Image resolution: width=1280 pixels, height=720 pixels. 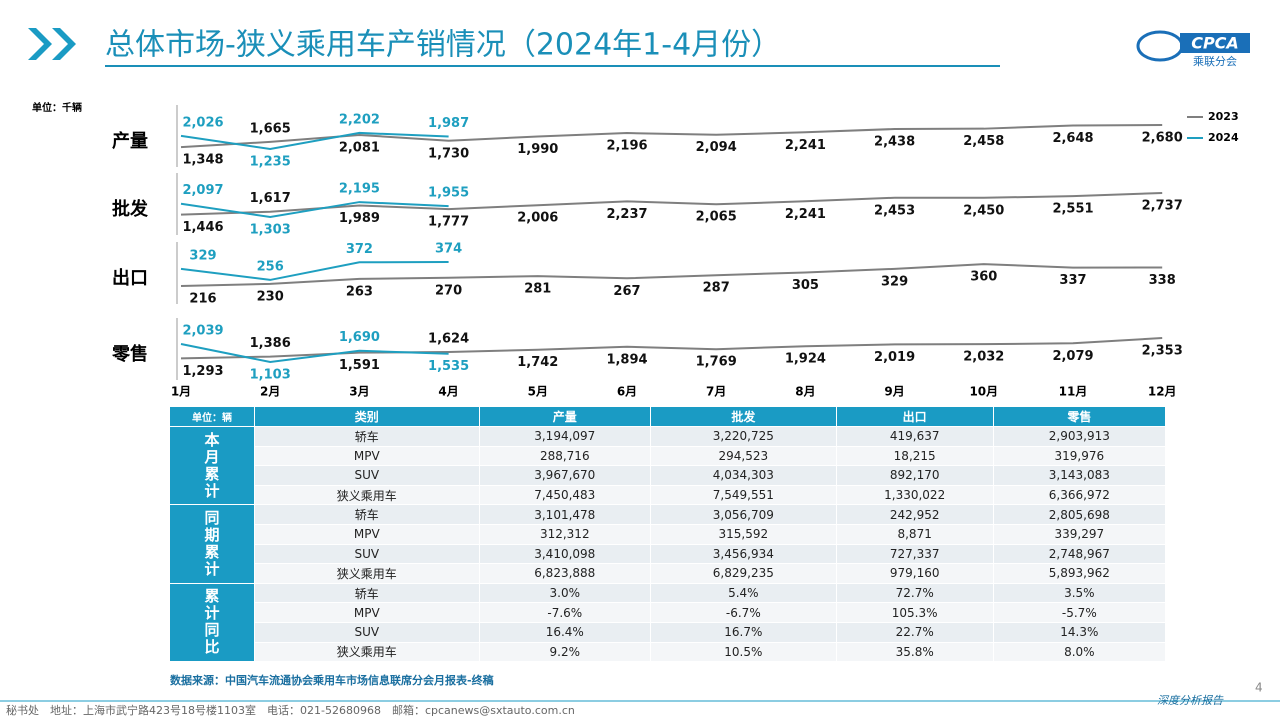 What do you see at coordinates (565, 632) in the screenshot?
I see `table-cell: 16.4%` at bounding box center [565, 632].